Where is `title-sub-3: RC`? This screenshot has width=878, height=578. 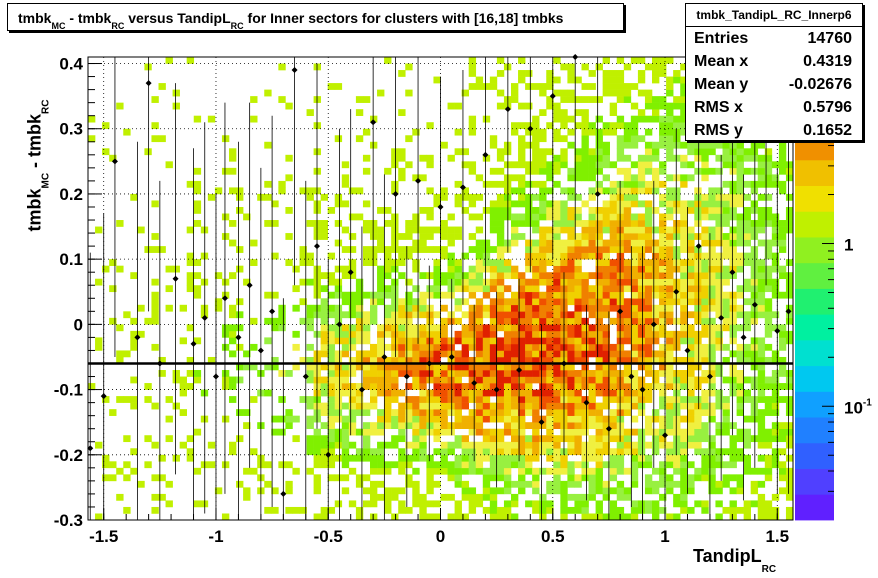
title-sub-3: RC is located at coordinates (237, 26).